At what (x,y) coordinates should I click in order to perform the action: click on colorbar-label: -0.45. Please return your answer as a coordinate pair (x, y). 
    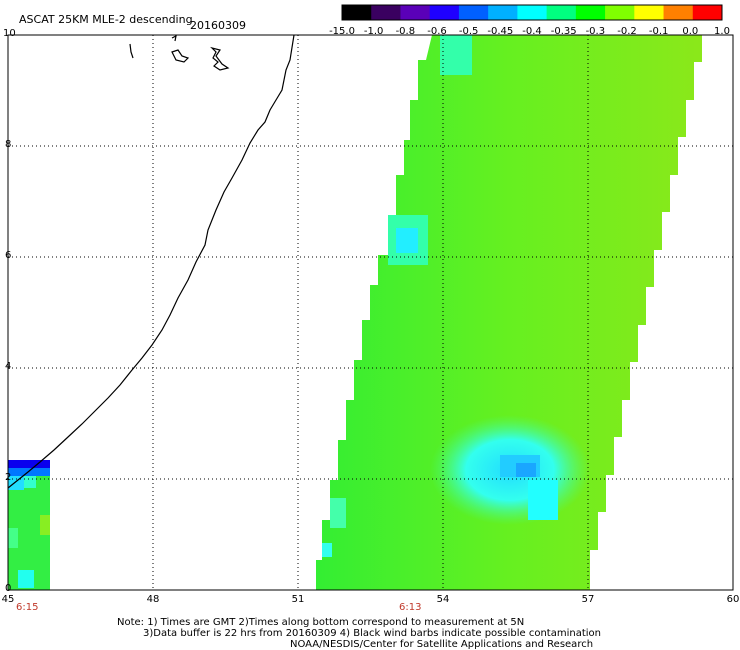
    Looking at the image, I should click on (500, 31).